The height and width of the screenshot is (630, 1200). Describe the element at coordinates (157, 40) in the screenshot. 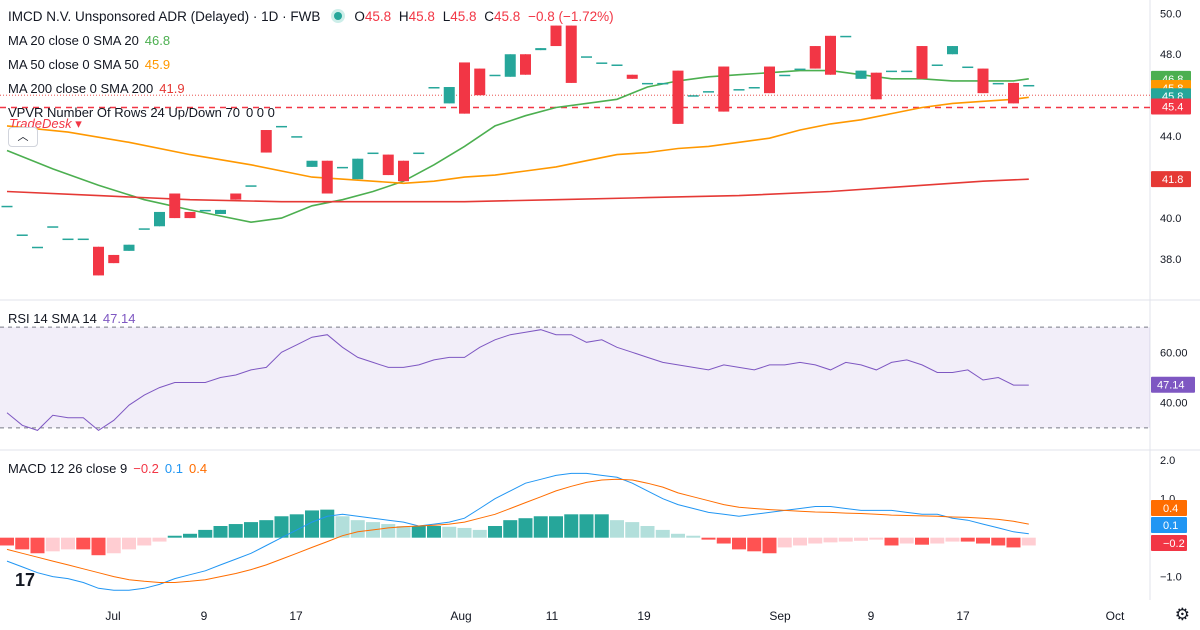

I see `ma20-value: 46.8` at that location.